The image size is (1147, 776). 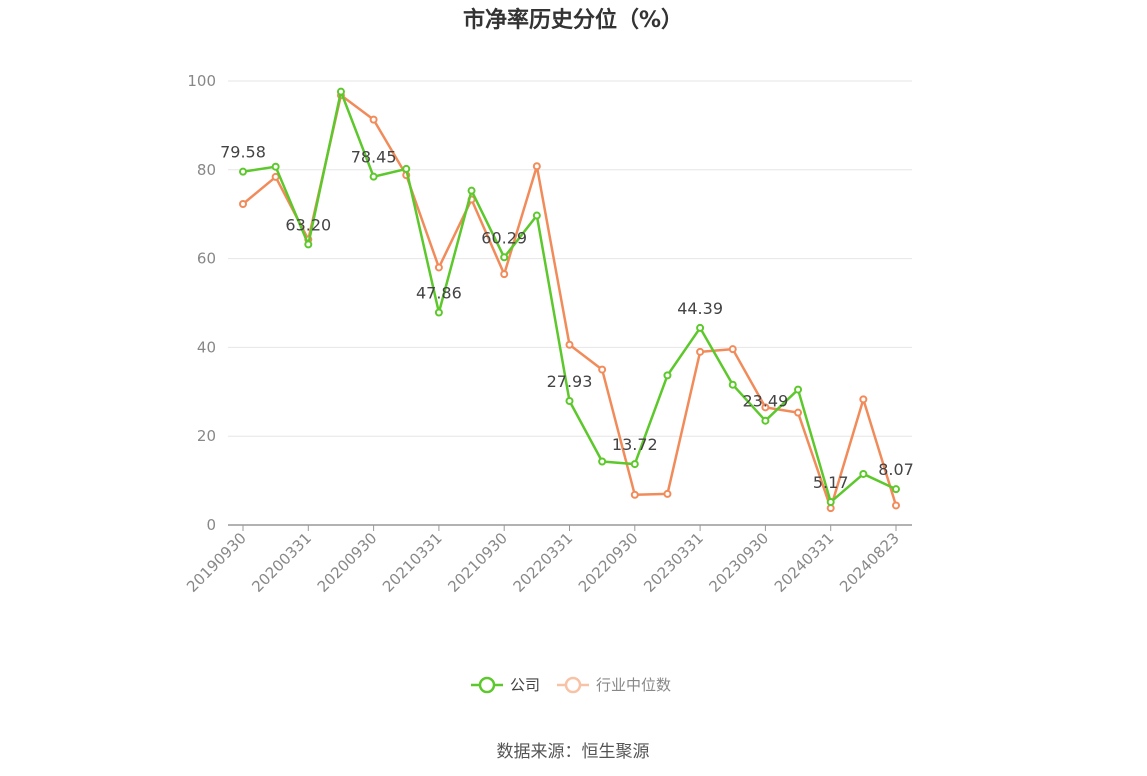 What do you see at coordinates (525, 685) in the screenshot?
I see `legend-company-label: 公司` at bounding box center [525, 685].